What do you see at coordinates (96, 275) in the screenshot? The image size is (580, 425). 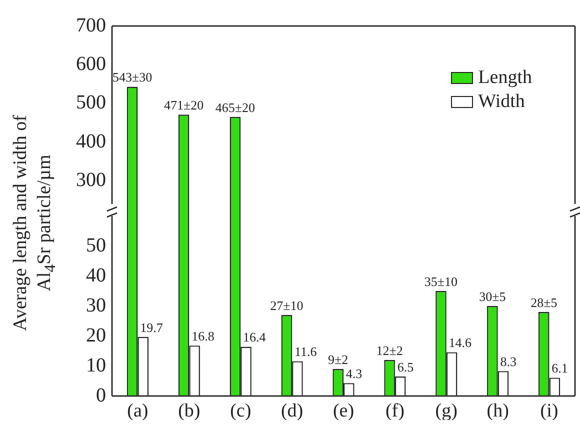 I see `y-tick-label: 40` at bounding box center [96, 275].